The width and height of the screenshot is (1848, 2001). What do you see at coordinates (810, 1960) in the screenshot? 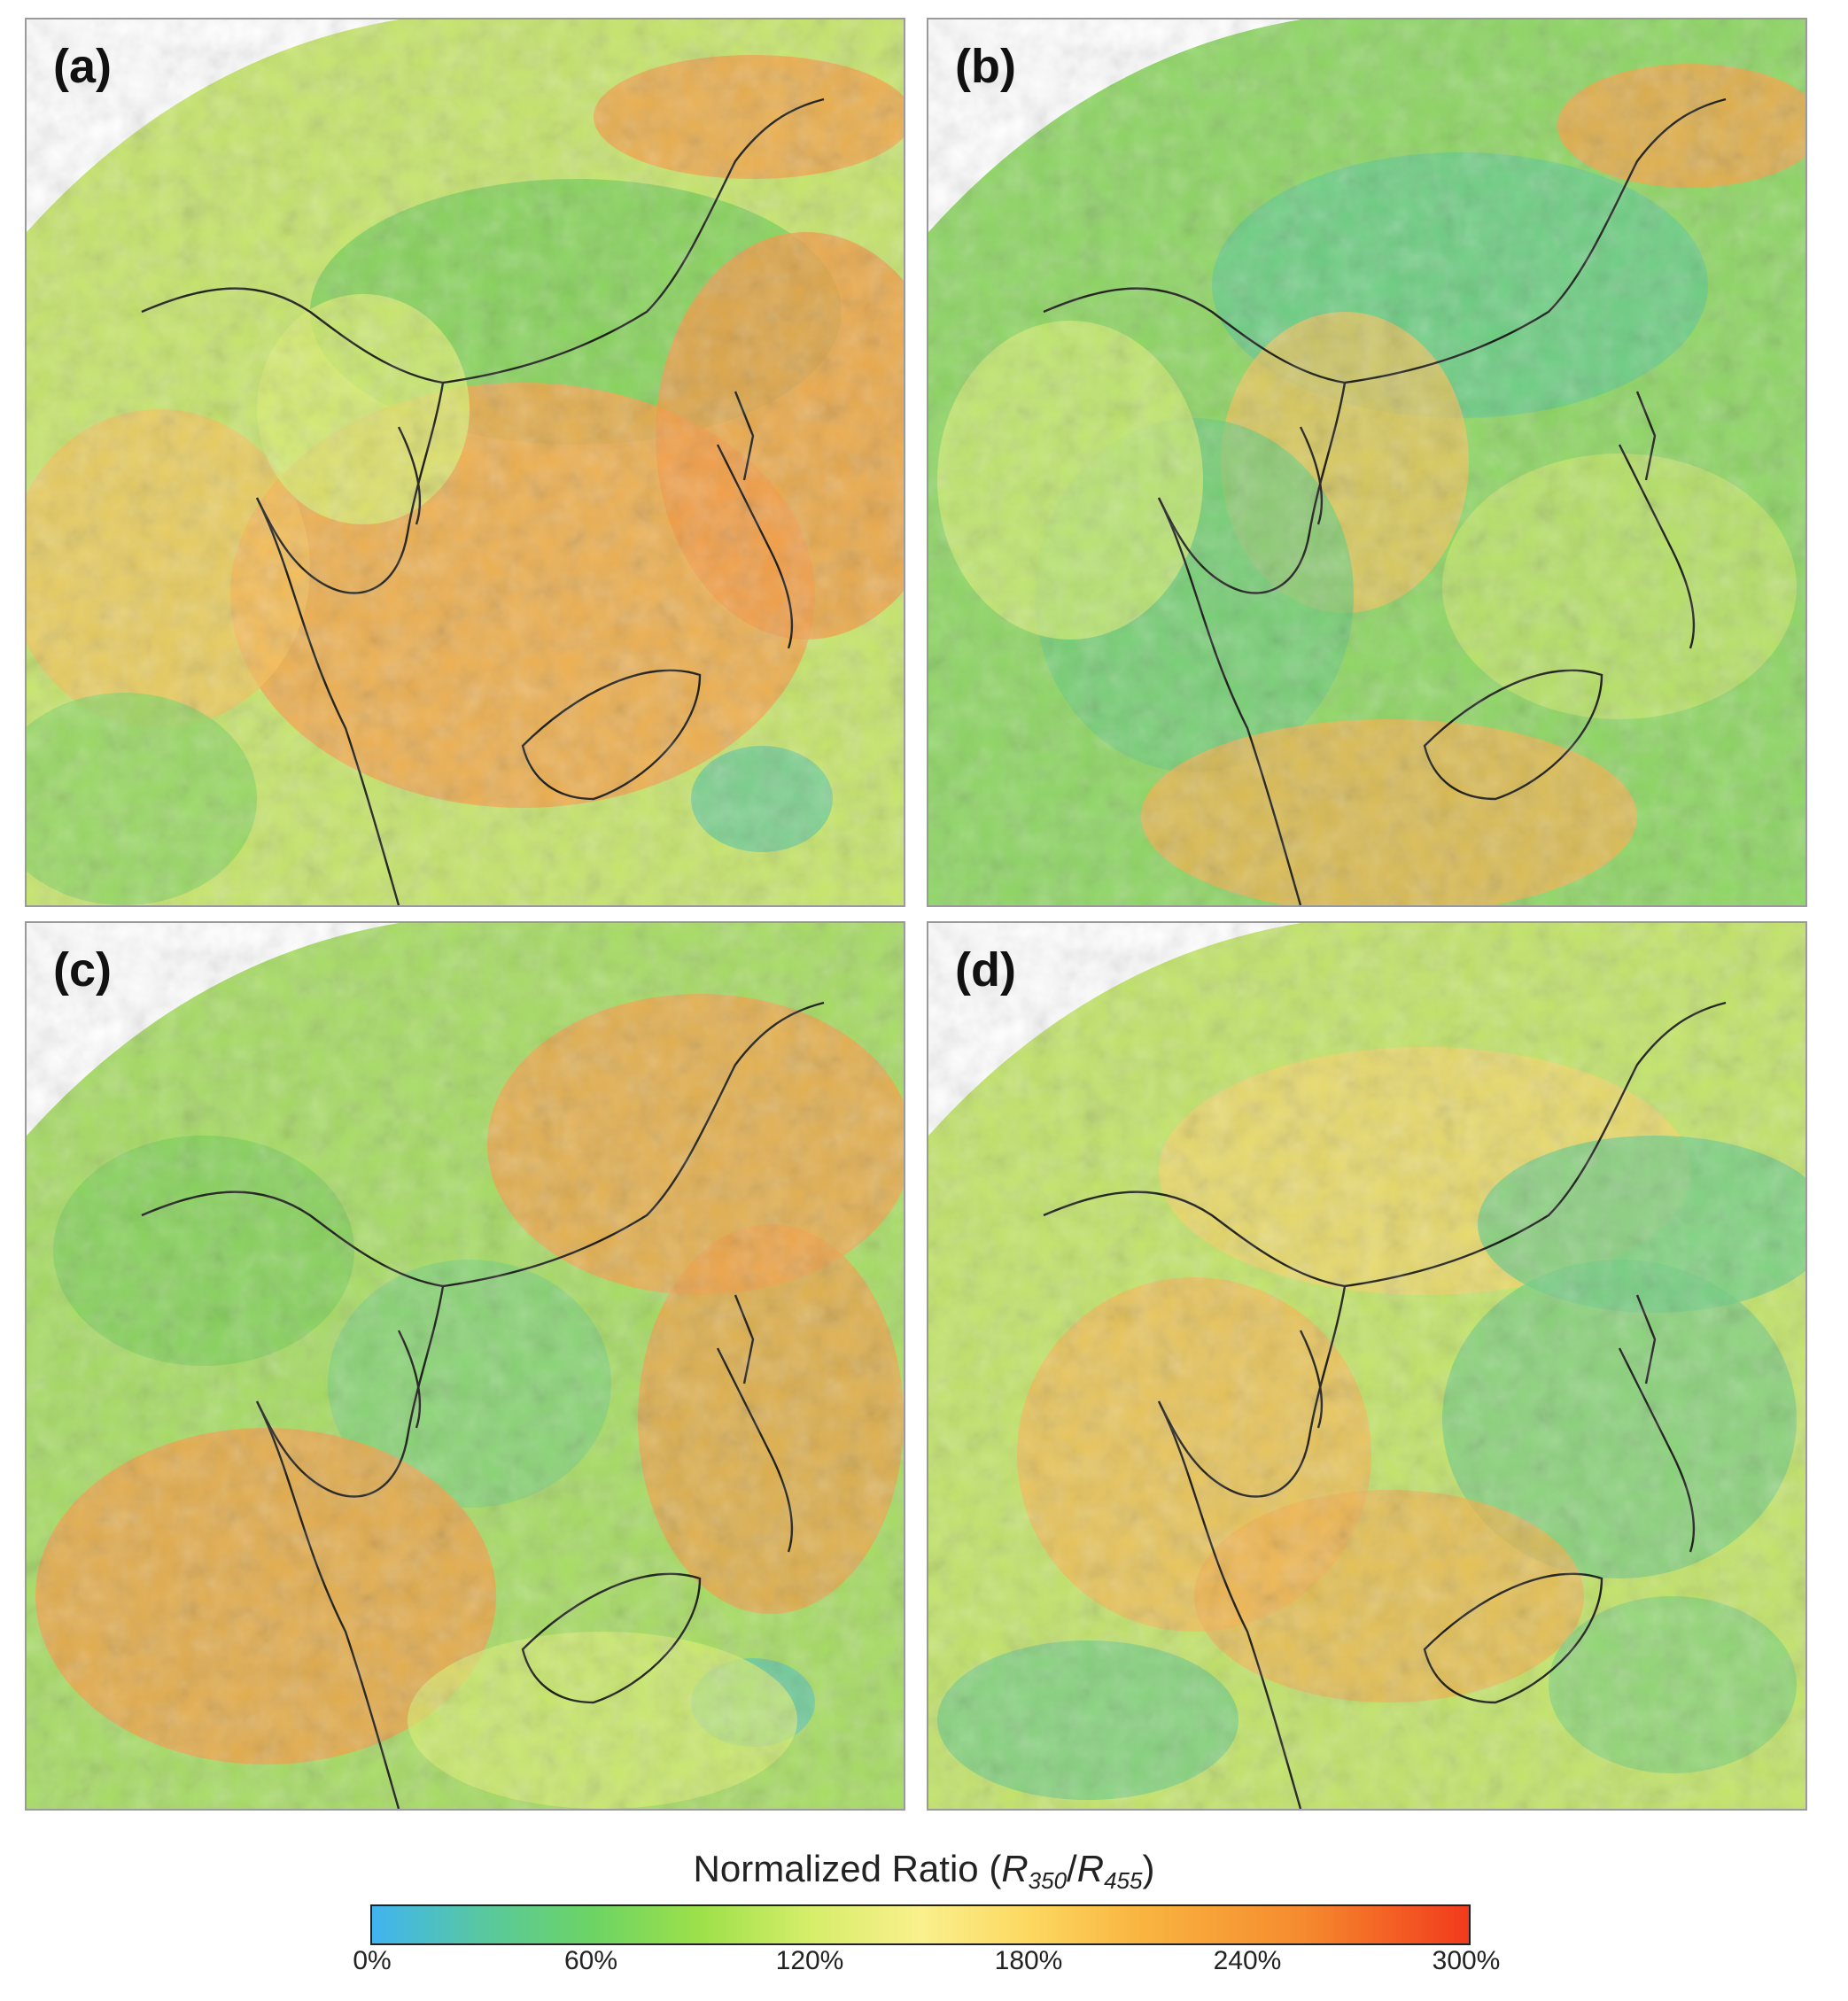
I see `colorbar-tick-120: 120%` at bounding box center [810, 1960].